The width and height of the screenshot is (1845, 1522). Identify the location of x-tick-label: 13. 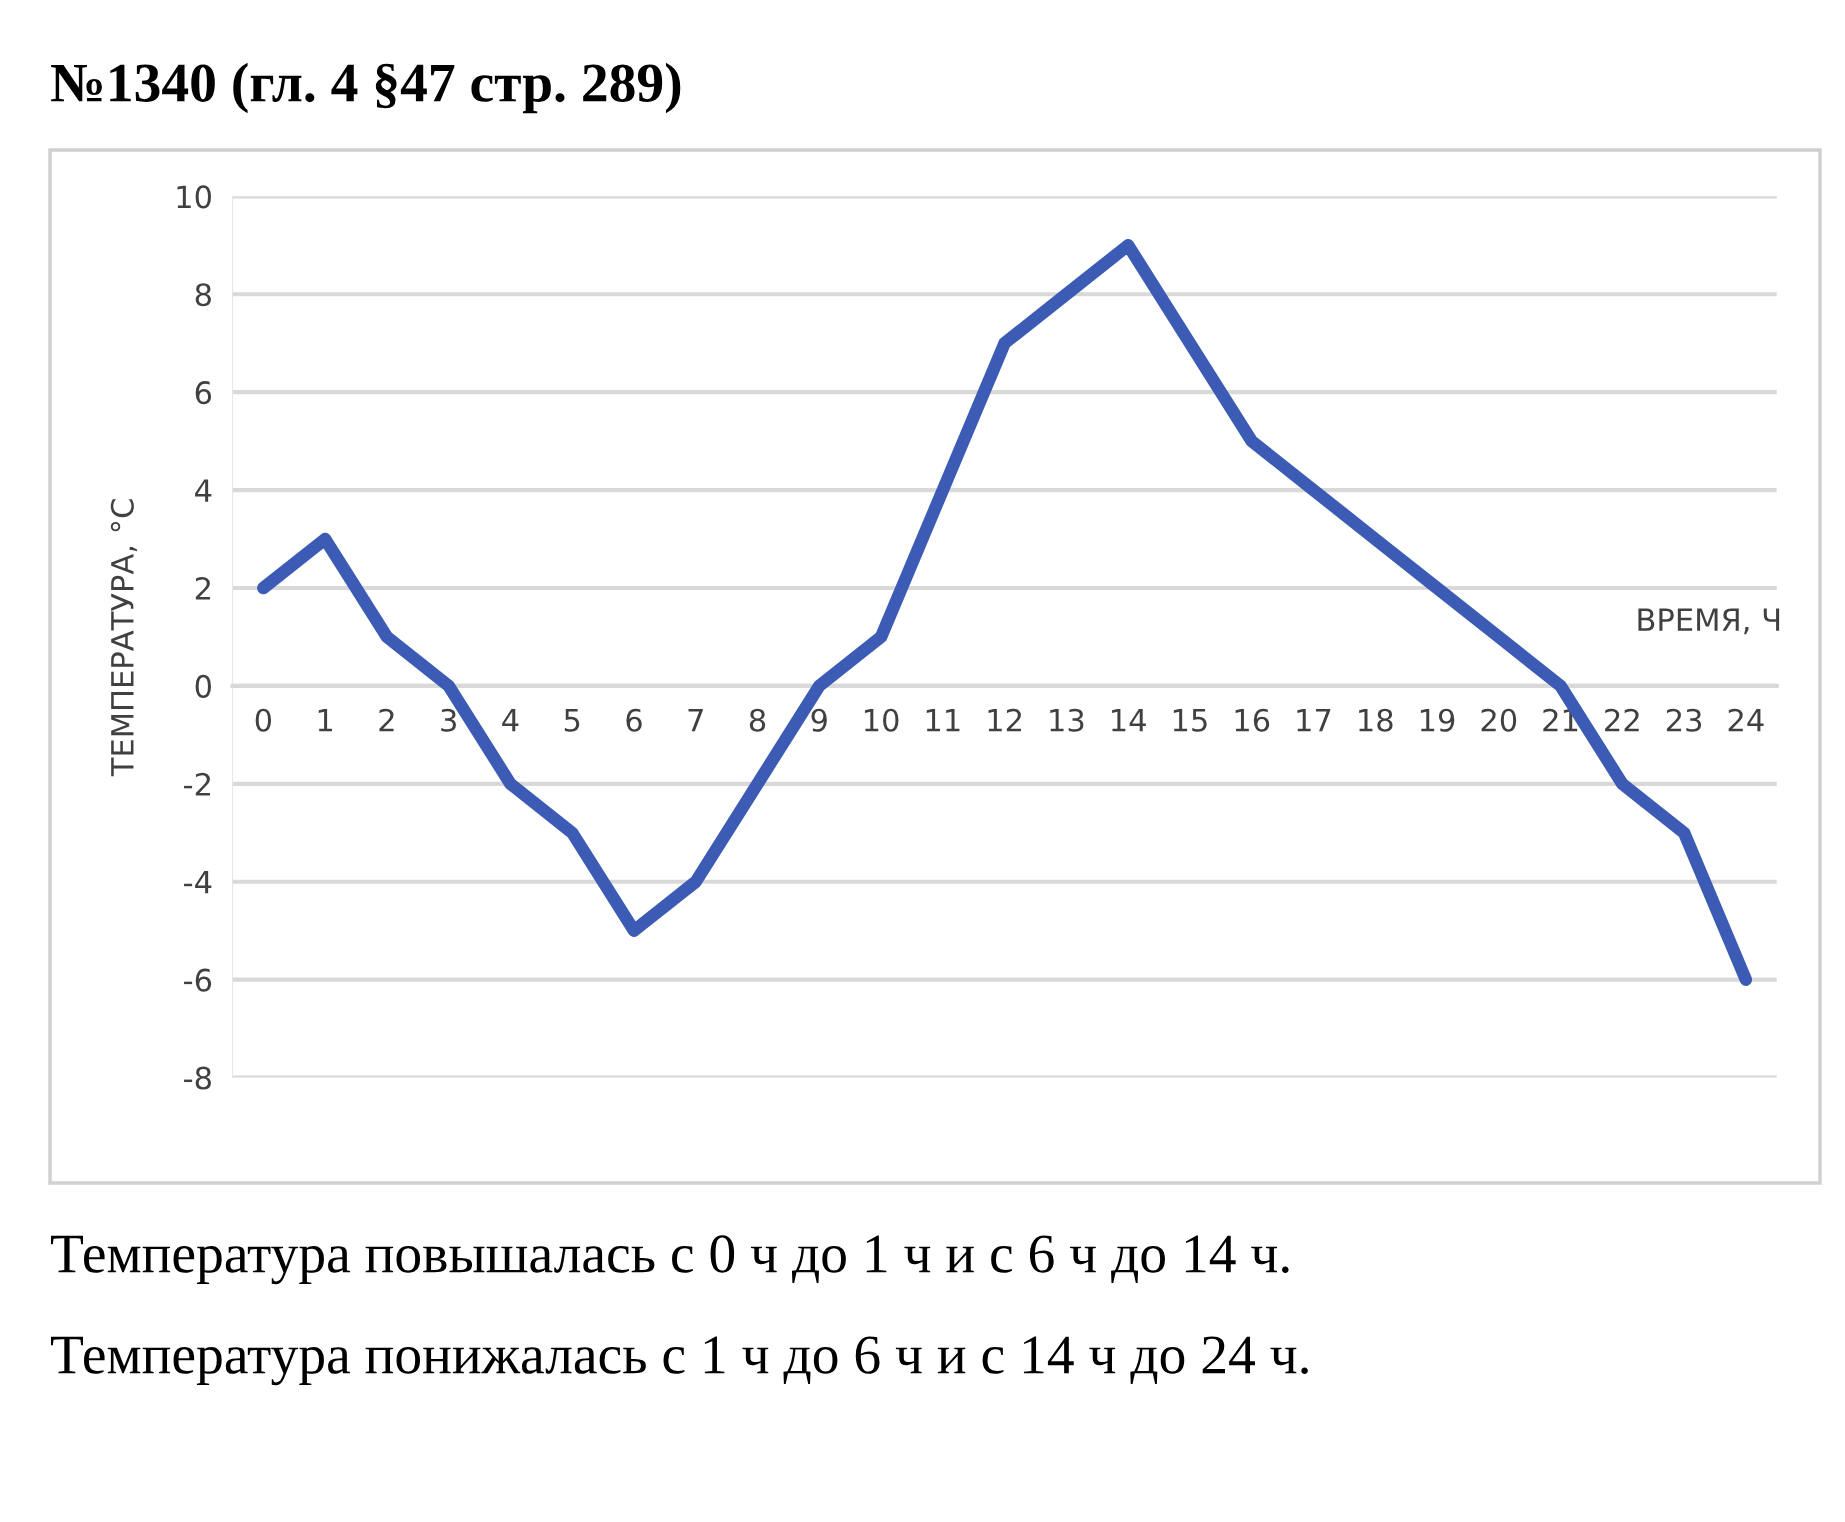
(1067, 720).